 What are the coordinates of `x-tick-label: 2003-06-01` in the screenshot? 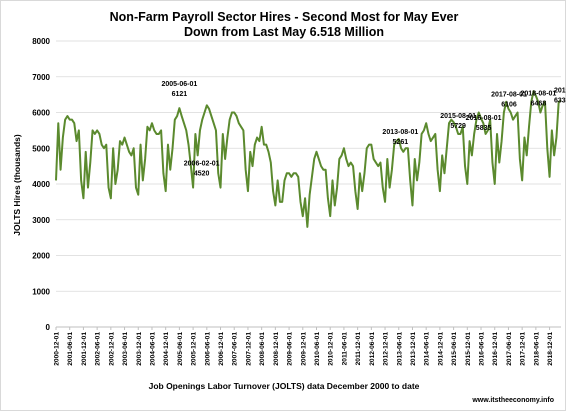 It's located at (125, 349).